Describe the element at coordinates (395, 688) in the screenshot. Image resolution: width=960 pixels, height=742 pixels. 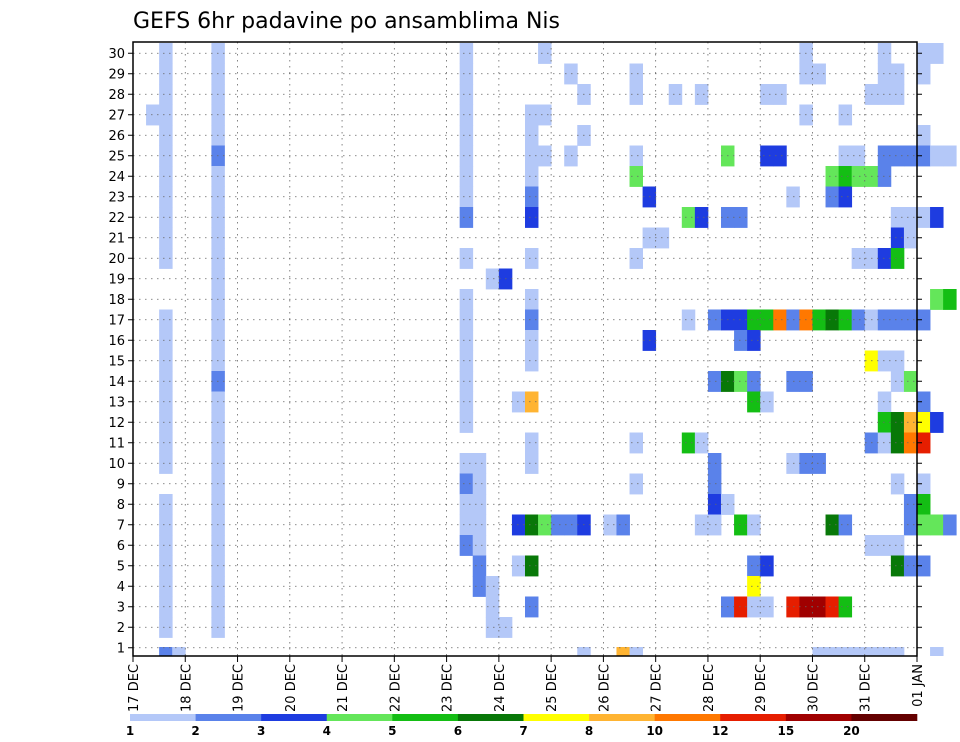
I see `x-tick-label: 22 DEC` at that location.